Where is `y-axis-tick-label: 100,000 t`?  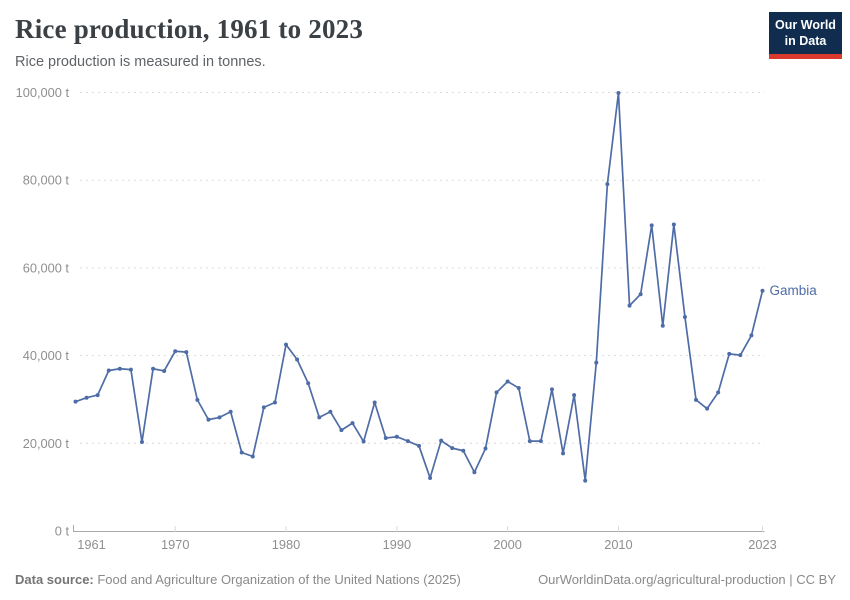
y-axis-tick-label: 100,000 t is located at coordinates (43, 92).